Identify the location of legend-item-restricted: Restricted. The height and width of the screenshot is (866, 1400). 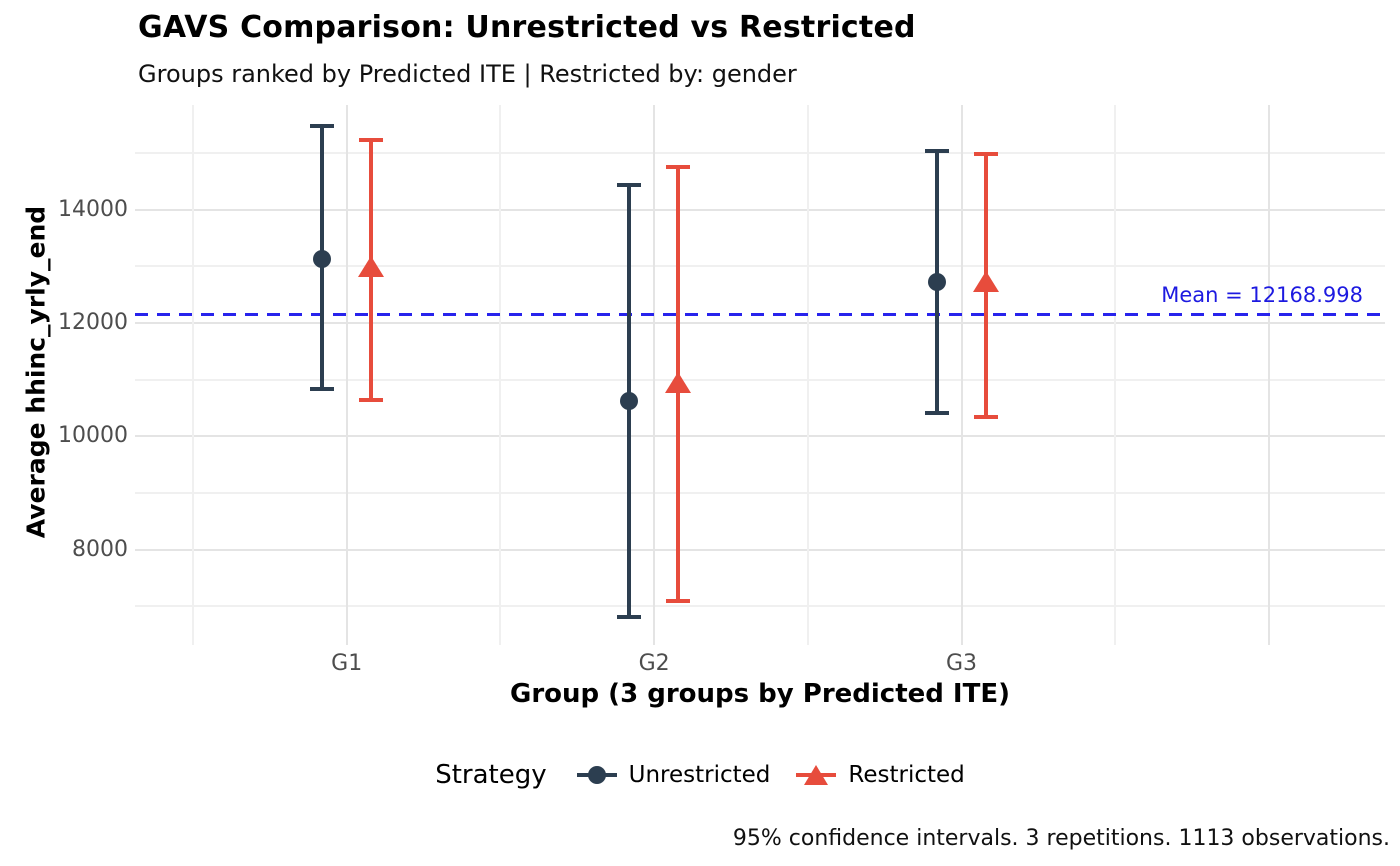
(880, 775).